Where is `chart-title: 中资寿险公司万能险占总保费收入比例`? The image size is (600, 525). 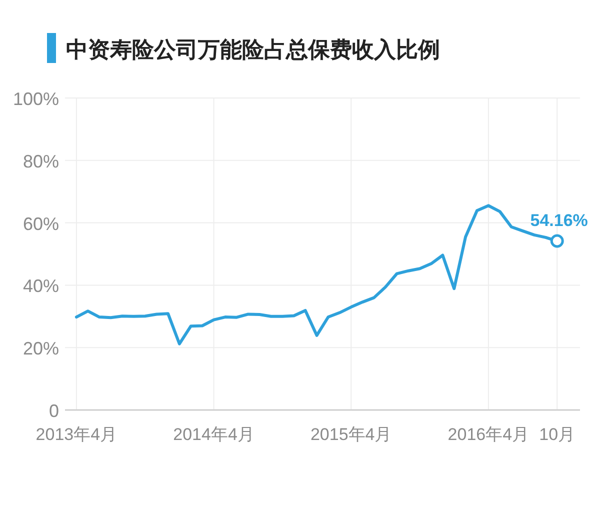
chart-title: 中资寿险公司万能险占总保费收入比例 is located at coordinates (253, 49).